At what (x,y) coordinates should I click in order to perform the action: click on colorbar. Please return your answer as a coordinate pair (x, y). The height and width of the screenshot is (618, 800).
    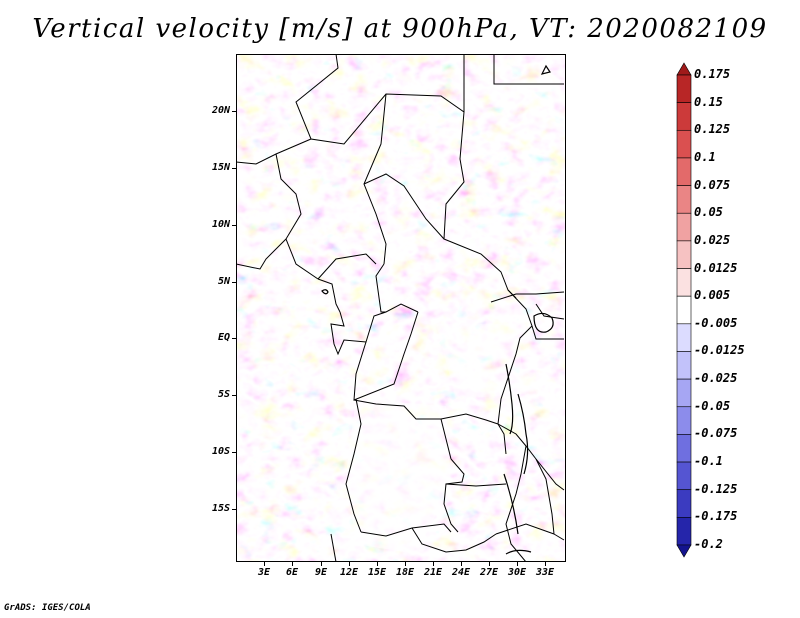
    Looking at the image, I should click on (684, 310).